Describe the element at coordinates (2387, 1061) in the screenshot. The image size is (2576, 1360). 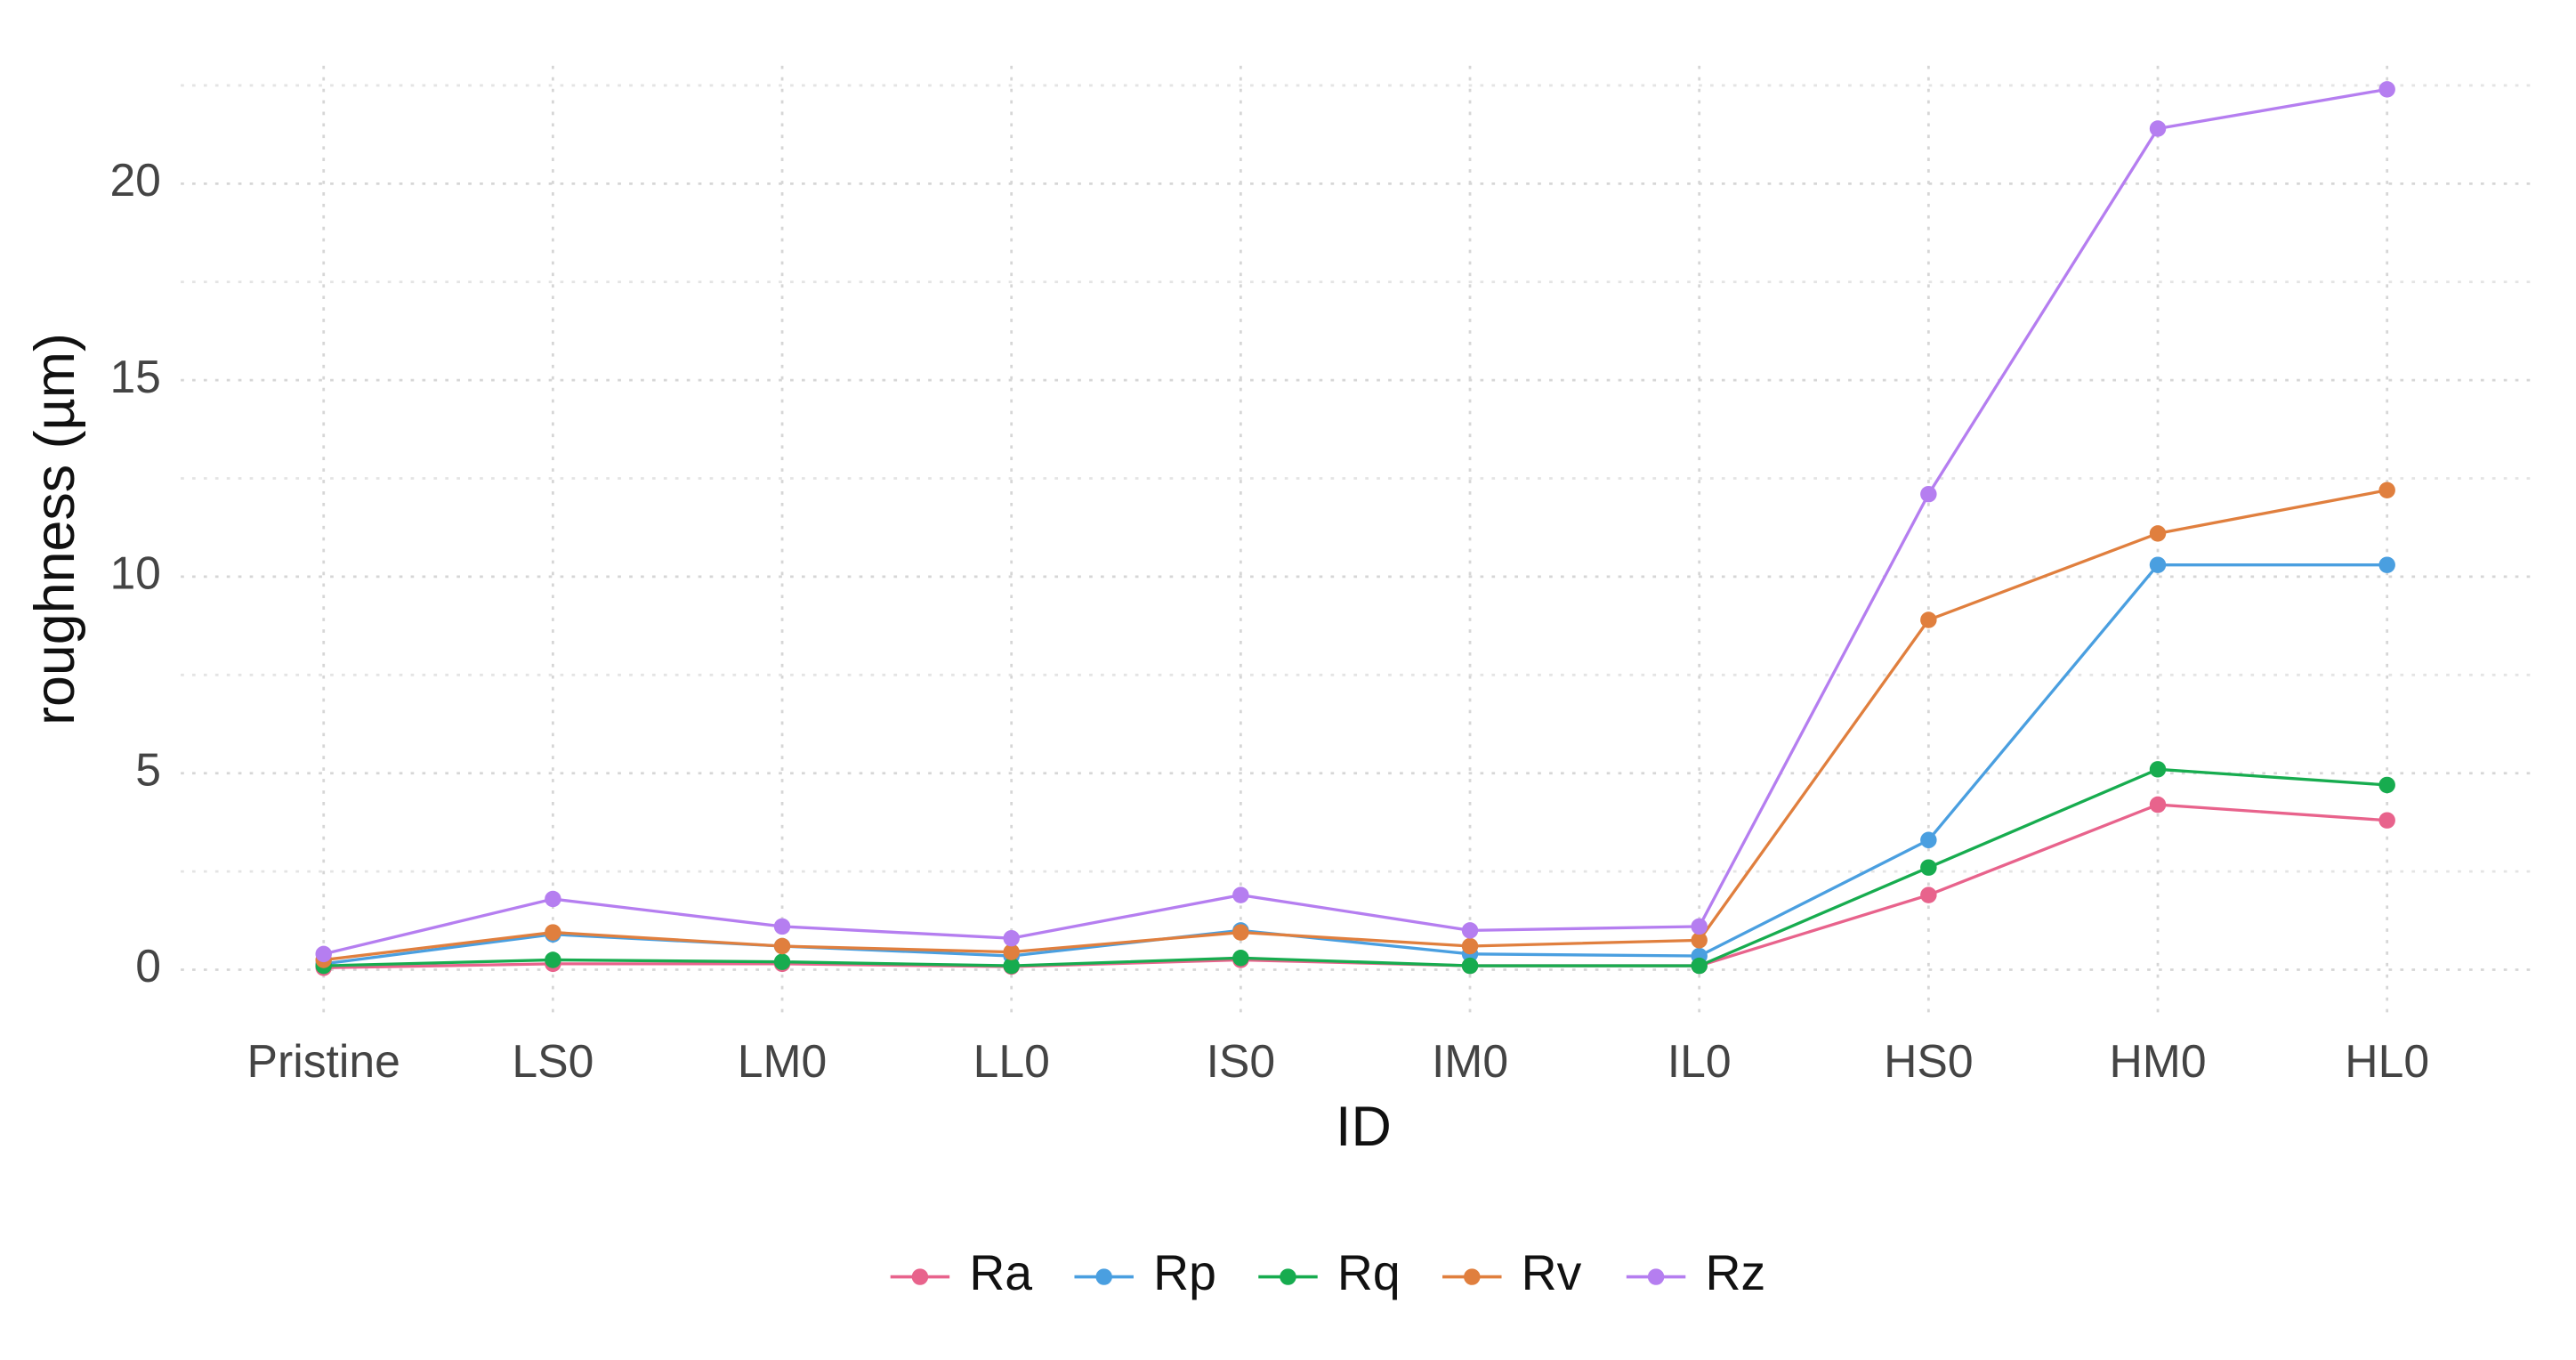
I see `x-tick-label: HL0` at that location.